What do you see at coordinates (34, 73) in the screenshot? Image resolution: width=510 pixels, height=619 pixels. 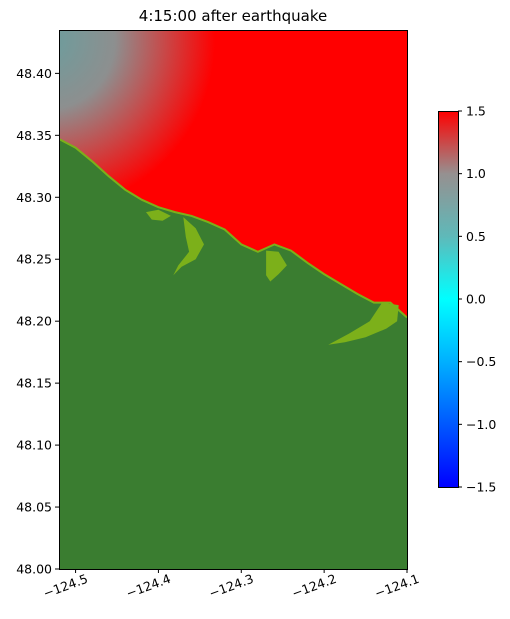 I see `y-tick-label: 48.40` at bounding box center [34, 73].